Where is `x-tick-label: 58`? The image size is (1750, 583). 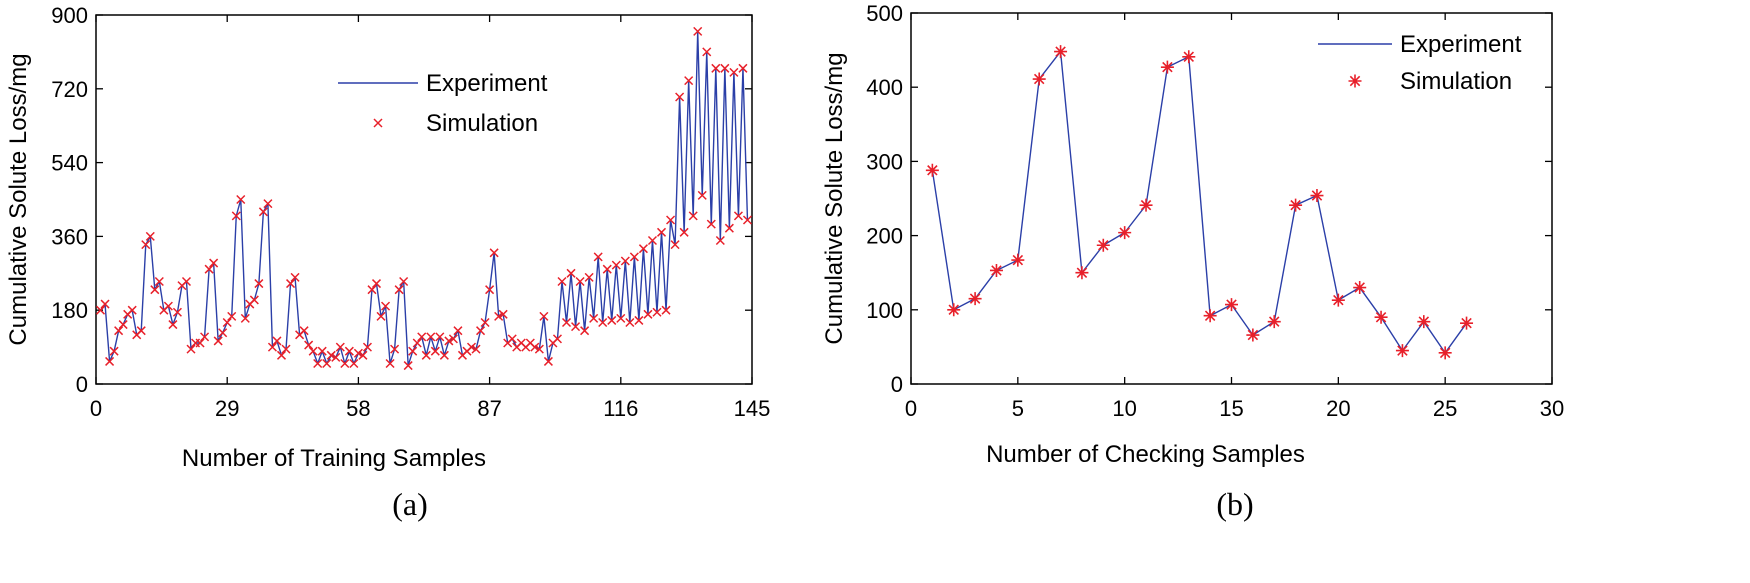
x-tick-label: 58 is located at coordinates (358, 408).